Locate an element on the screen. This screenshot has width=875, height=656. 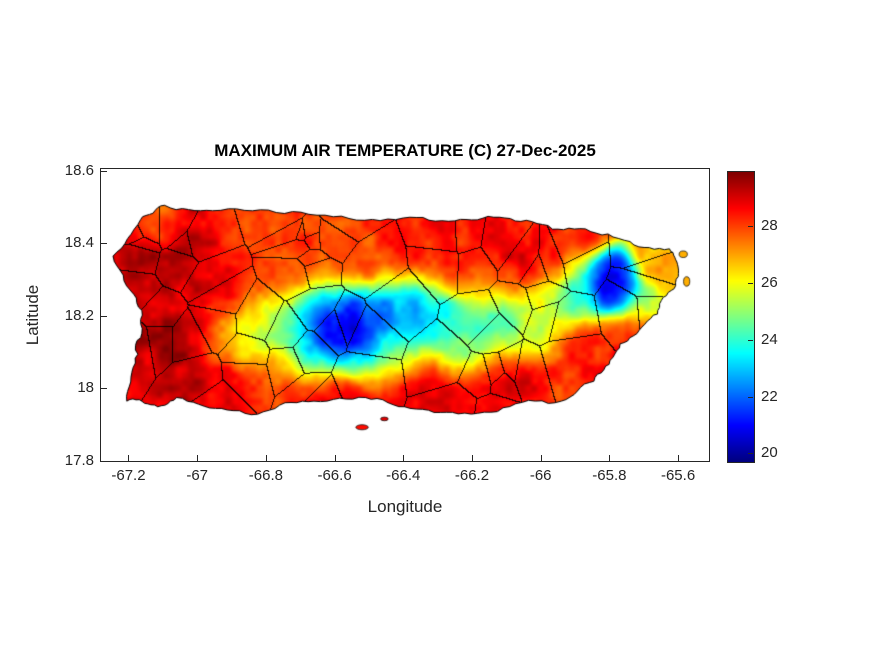
colorbar-tick-label: 26 is located at coordinates (769, 282).